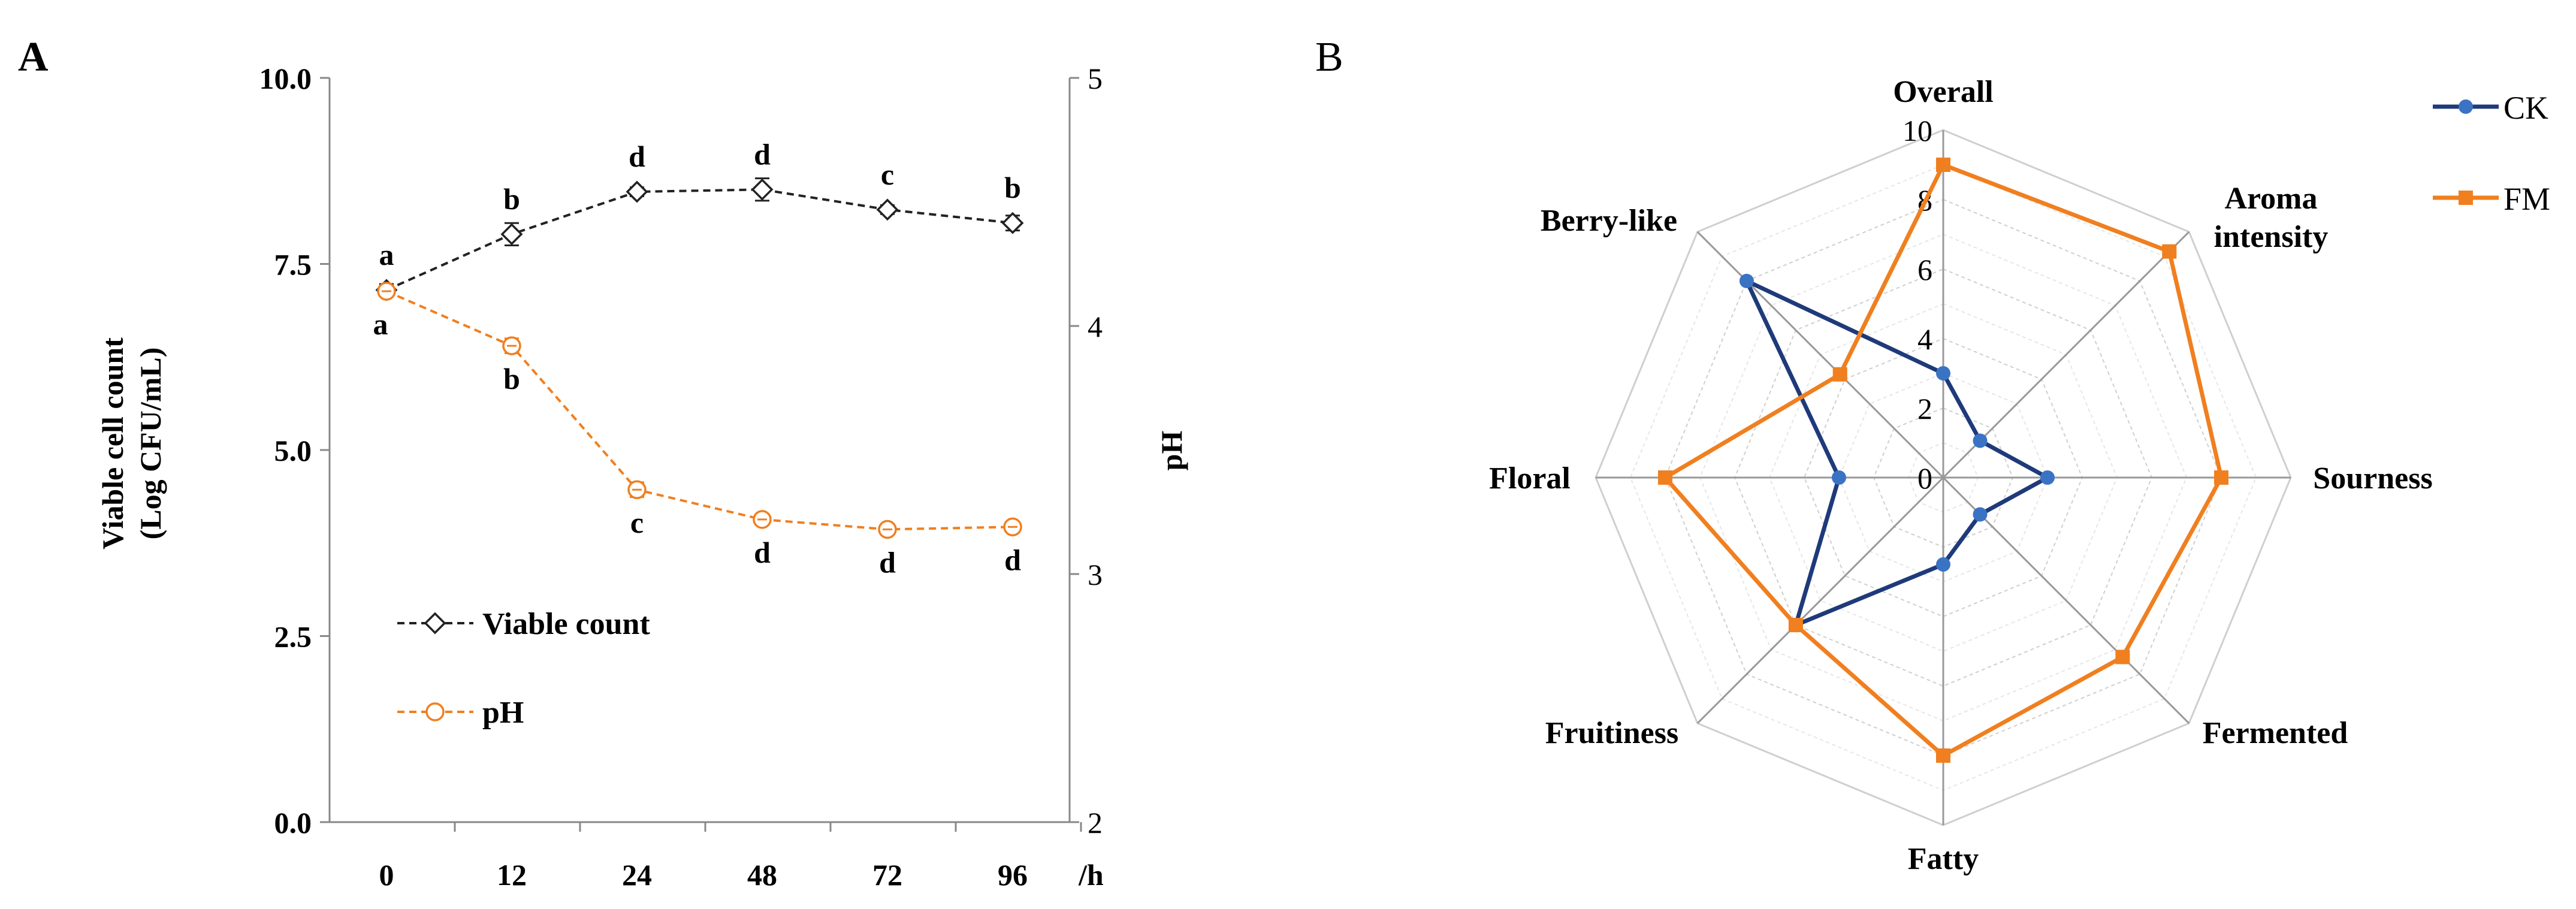  What do you see at coordinates (1096, 78) in the screenshot?
I see `y-right-tick-label: 5` at bounding box center [1096, 78].